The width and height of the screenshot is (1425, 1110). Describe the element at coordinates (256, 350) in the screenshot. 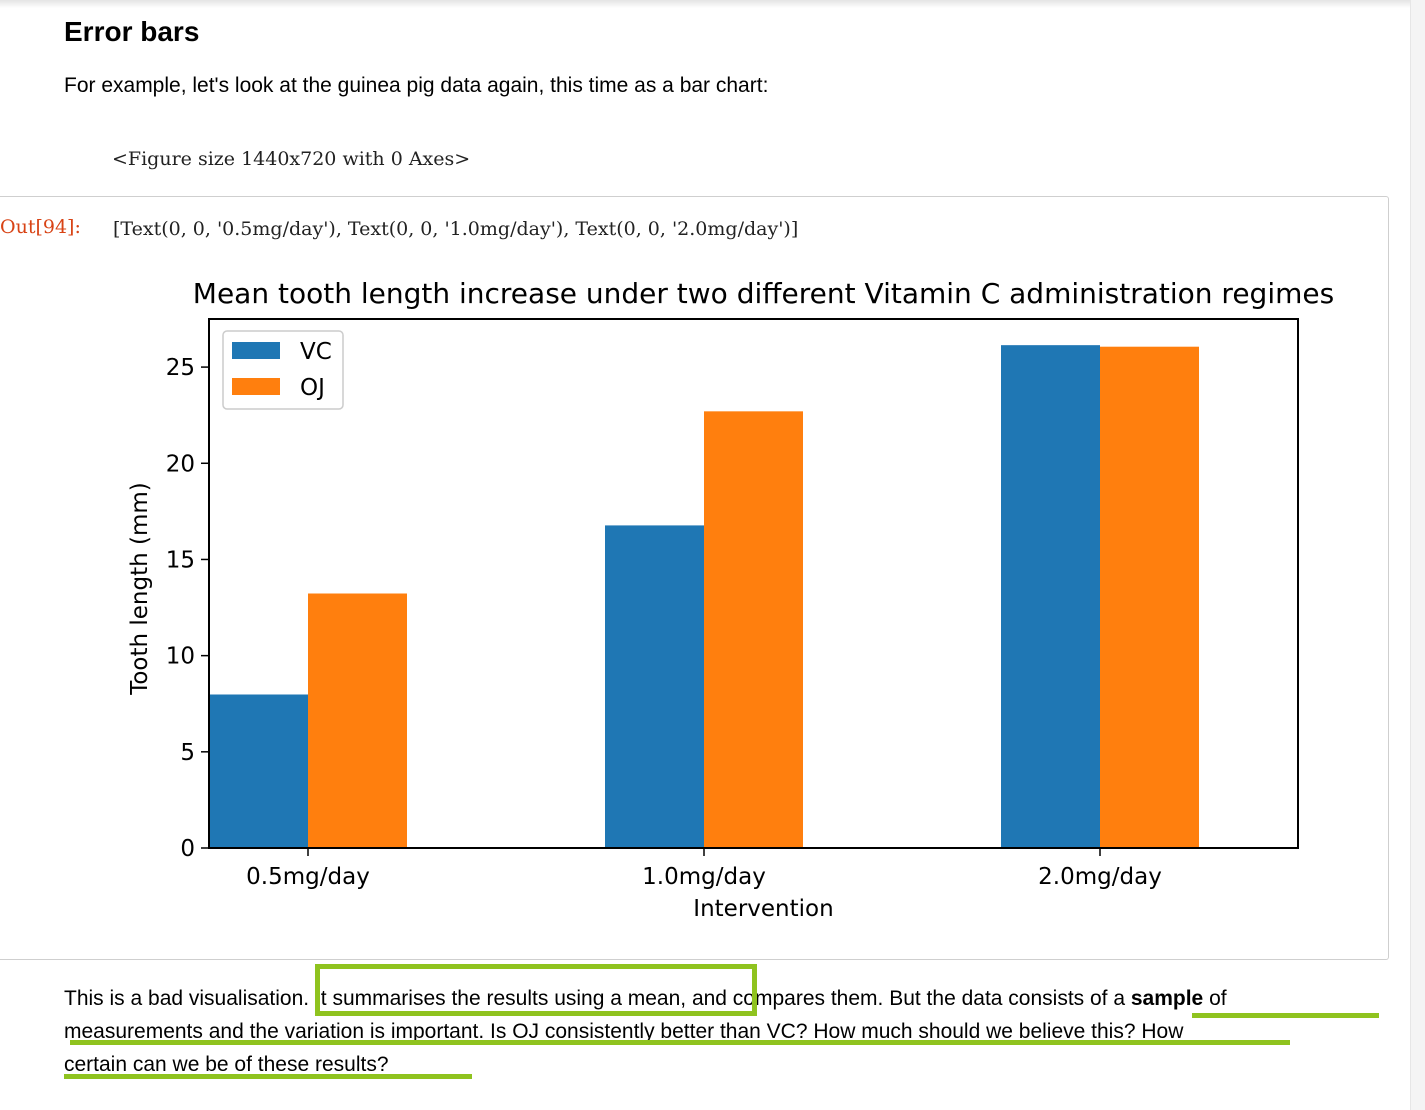

I see `legend-swatch-vc` at that location.